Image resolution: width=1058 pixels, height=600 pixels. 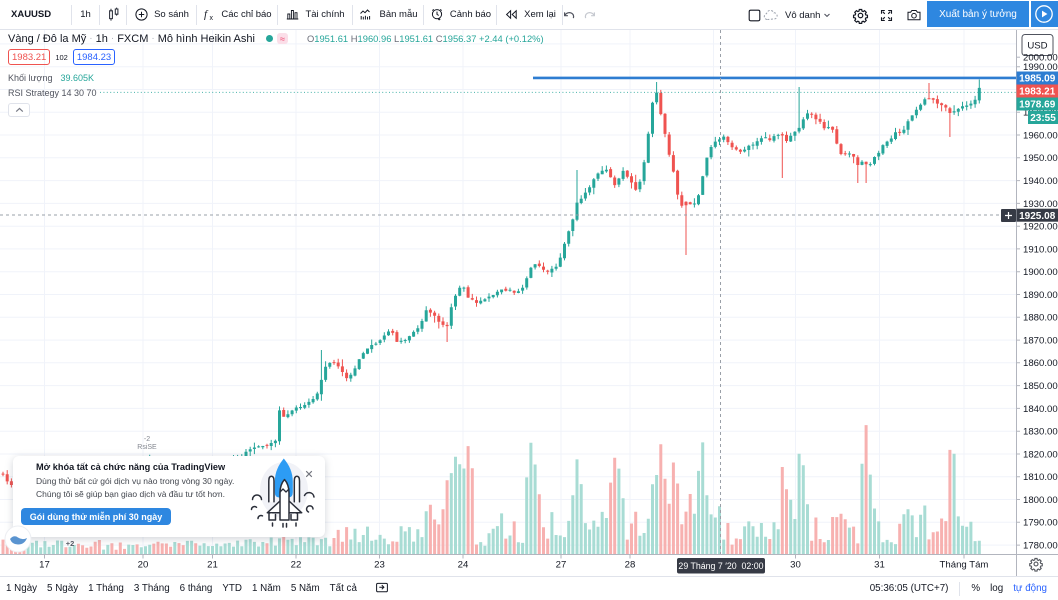 I want to click on svg-text: 1940.00, so click(x=1040, y=181).